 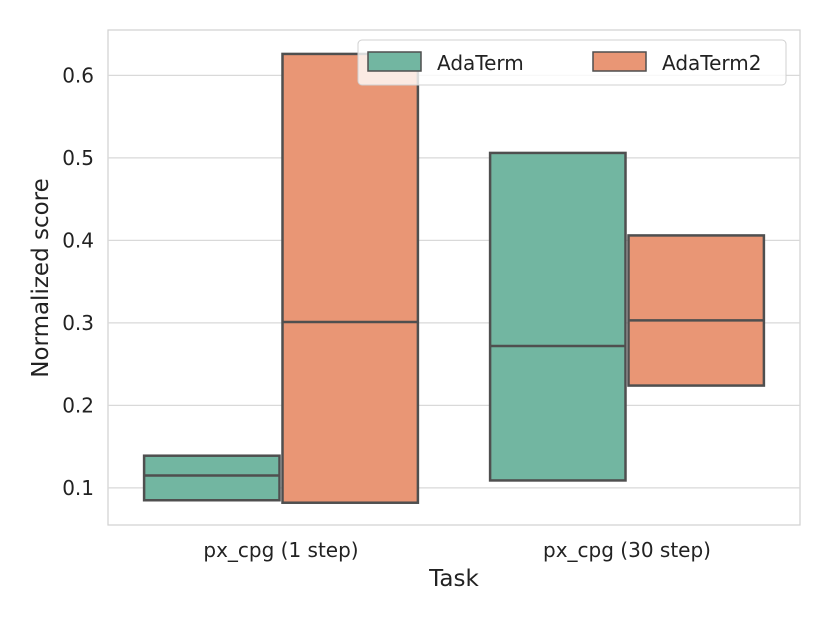 I want to click on x-tick-label: px_cpg (1 step), so click(x=280, y=550).